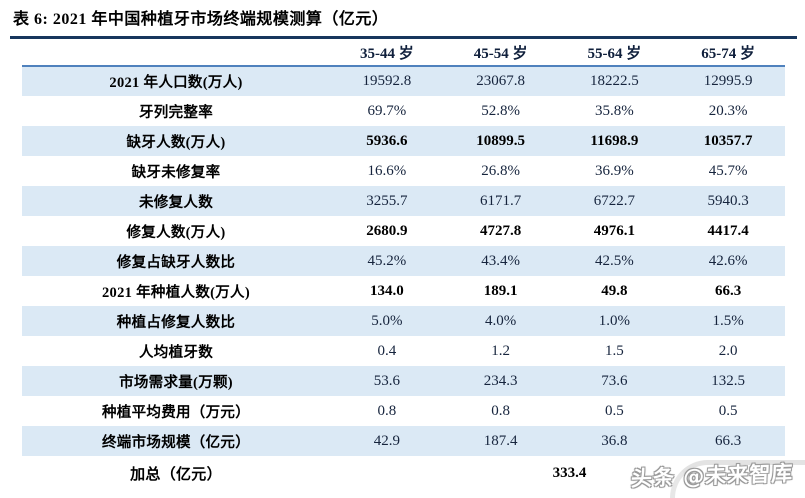 This screenshot has height=498, width=805. Describe the element at coordinates (176, 83) in the screenshot. I see `row-label: 2021 年人口数(万人)` at that location.